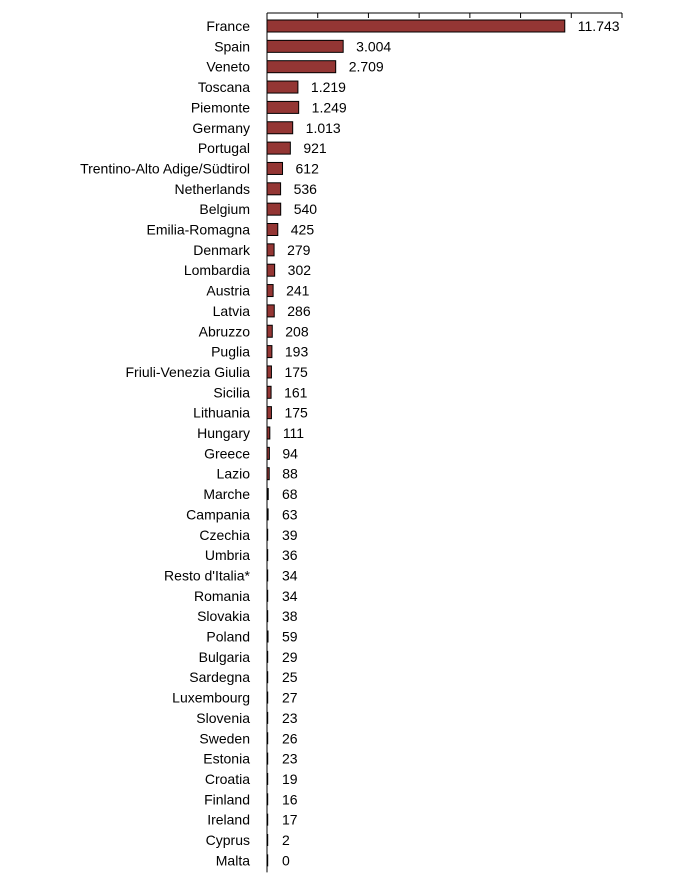 This screenshot has width=700, height=879. What do you see at coordinates (290, 453) in the screenshot?
I see `value-label: 94` at bounding box center [290, 453].